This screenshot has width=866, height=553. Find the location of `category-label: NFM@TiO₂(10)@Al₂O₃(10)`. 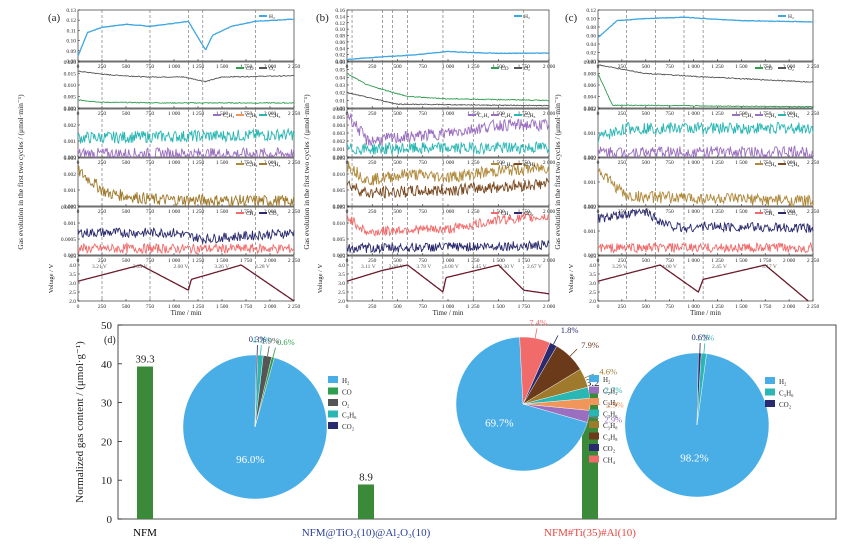

category-label: NFM@TiO₂(10)@Al₂O₃(10) is located at coordinates (366, 533).